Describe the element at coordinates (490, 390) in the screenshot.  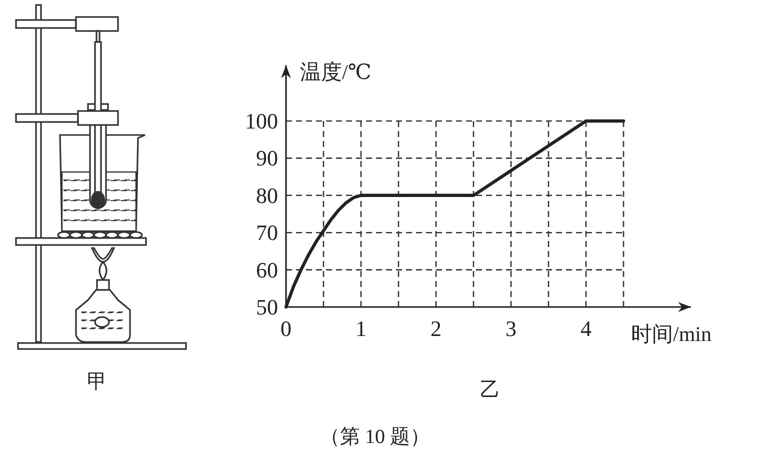
I see `text: 乙` at that location.